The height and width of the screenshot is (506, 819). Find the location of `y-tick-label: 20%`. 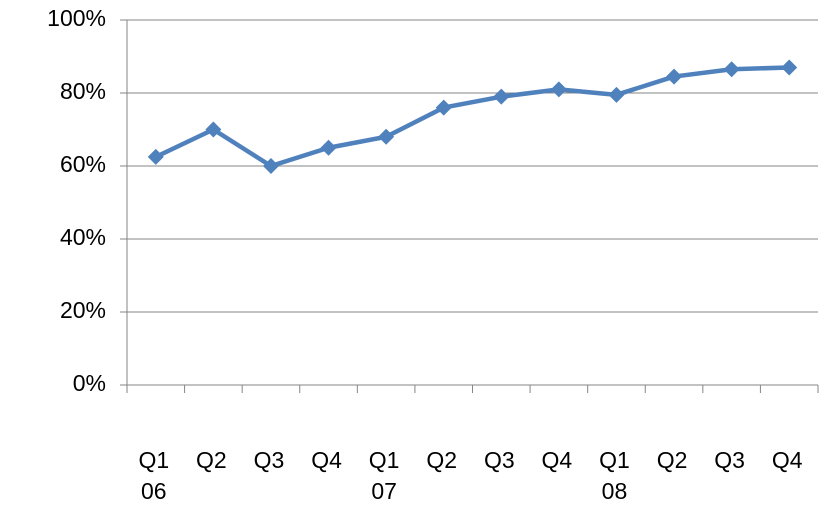

y-tick-label: 20% is located at coordinates (83, 310).